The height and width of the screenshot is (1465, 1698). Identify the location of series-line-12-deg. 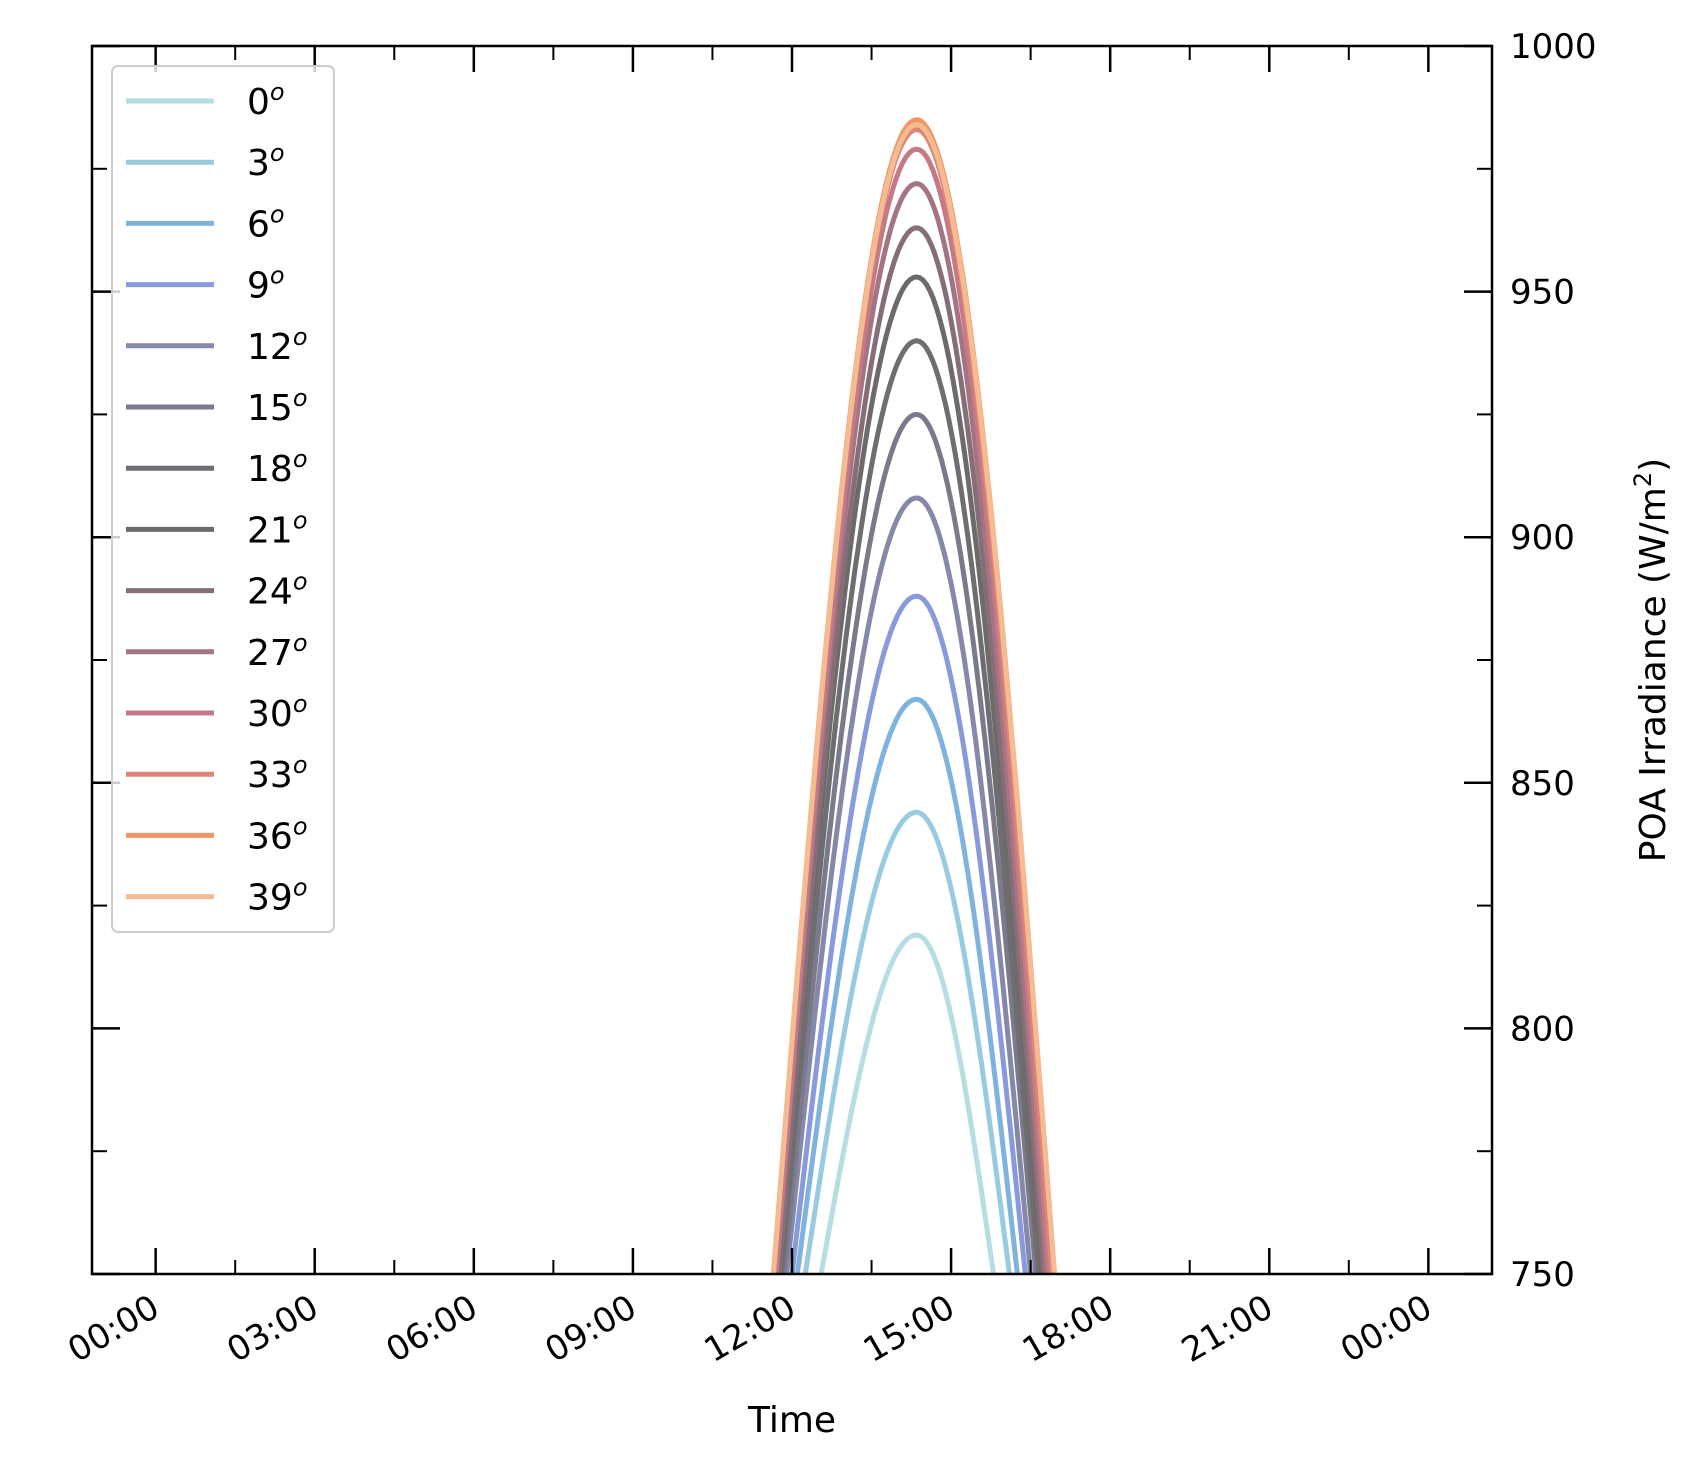
(909, 884).